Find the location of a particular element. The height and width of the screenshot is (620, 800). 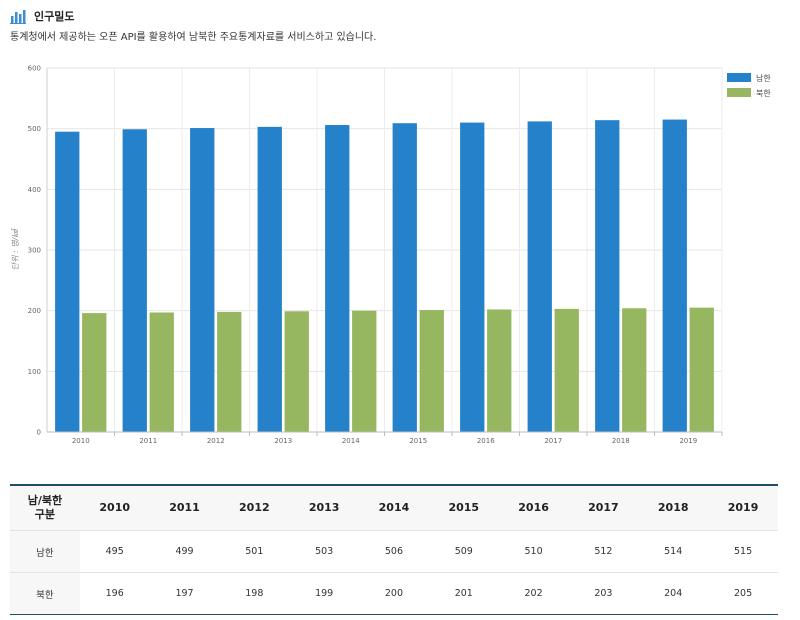

y-tick-label: 0 is located at coordinates (39, 433).